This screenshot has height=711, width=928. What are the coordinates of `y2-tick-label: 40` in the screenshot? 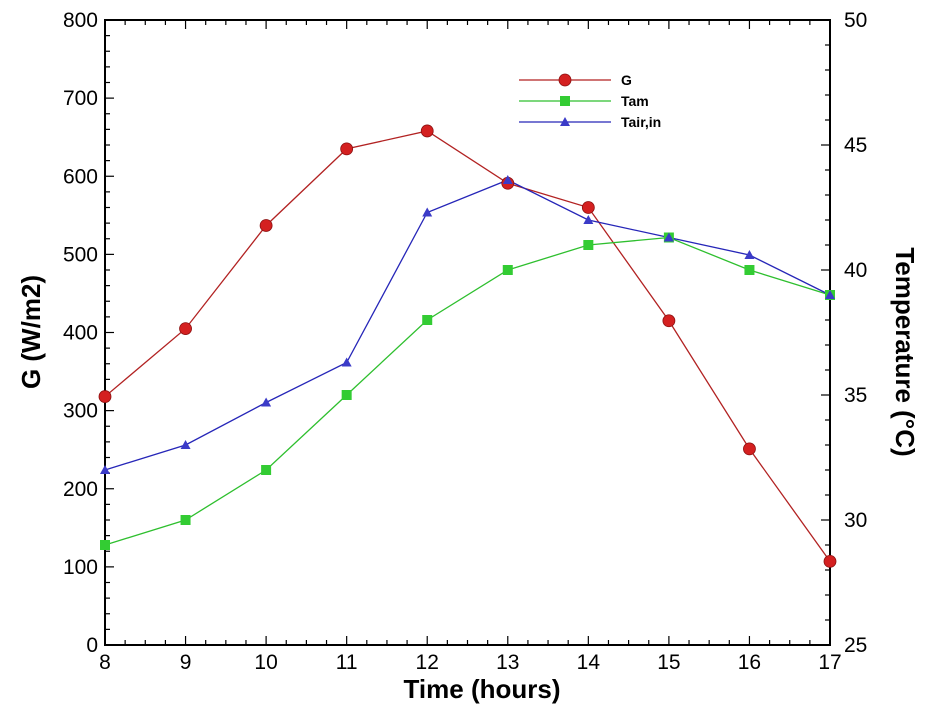 It's located at (855, 270).